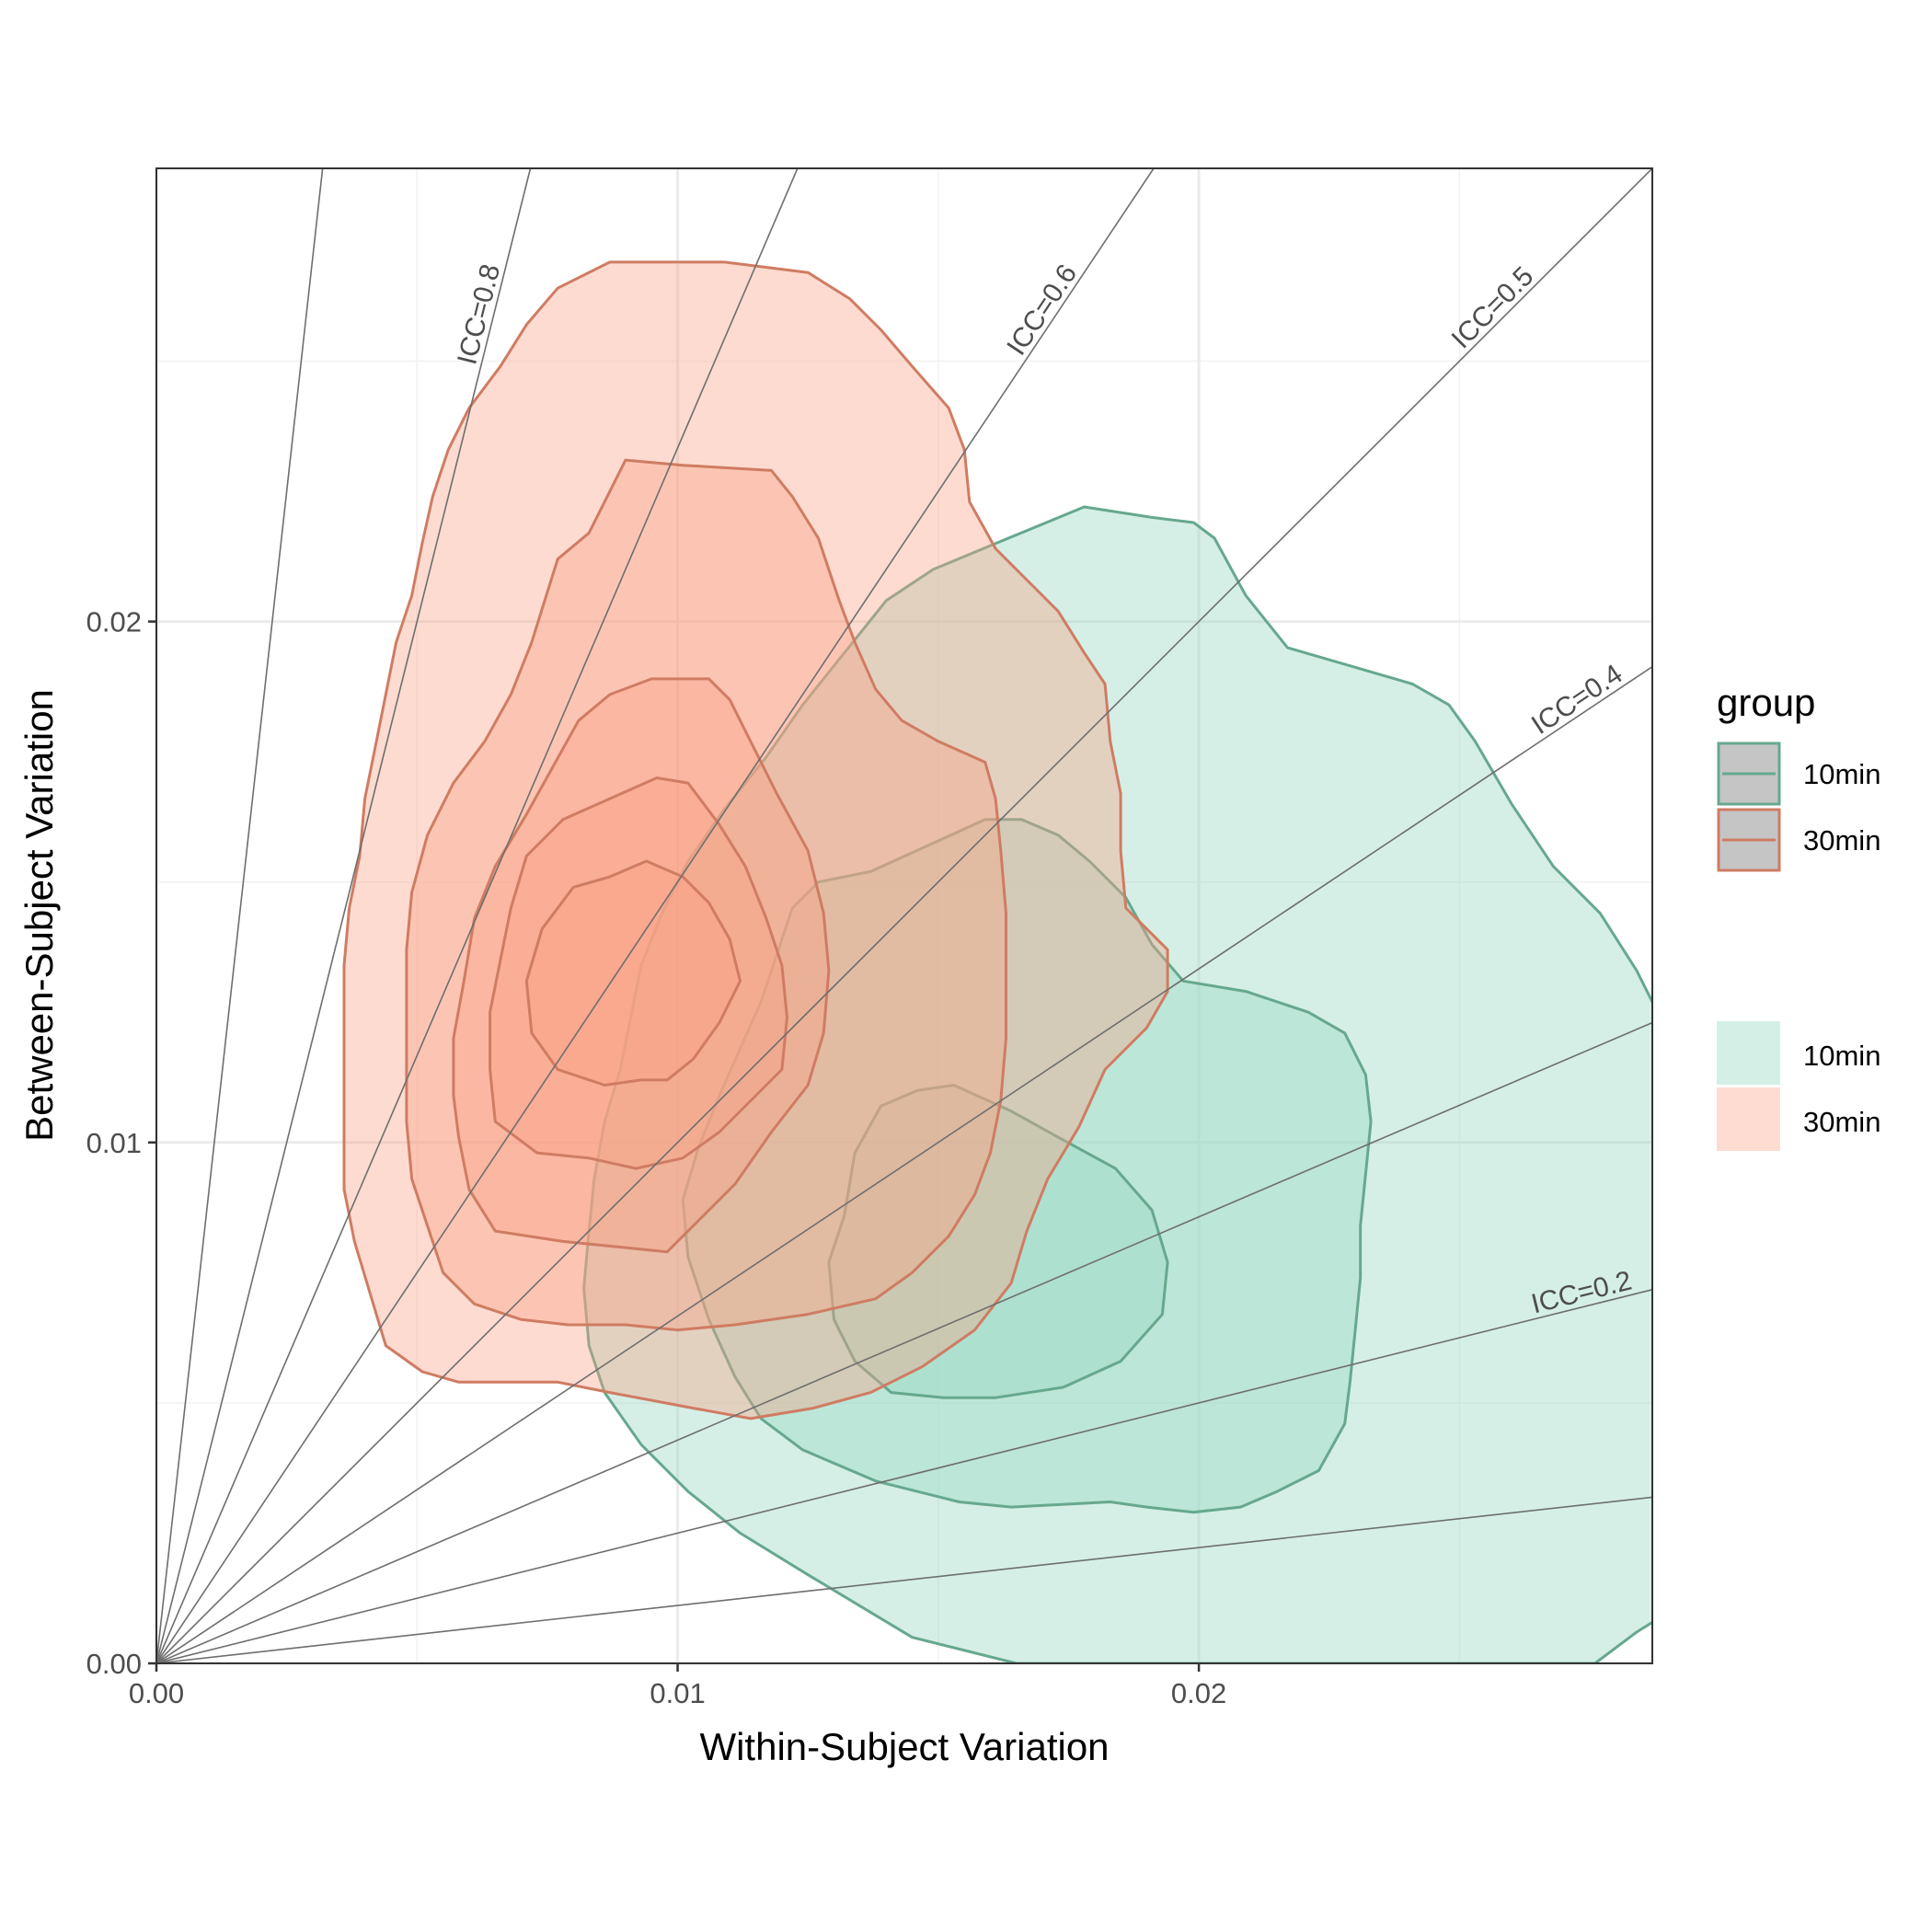  I want to click on y-tick-label: 0.00, so click(114, 1664).